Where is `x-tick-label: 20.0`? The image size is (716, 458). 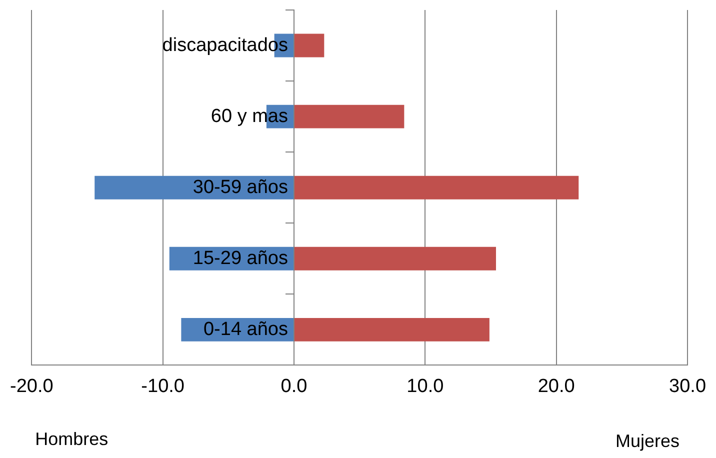
x-tick-label: 20.0 is located at coordinates (556, 386).